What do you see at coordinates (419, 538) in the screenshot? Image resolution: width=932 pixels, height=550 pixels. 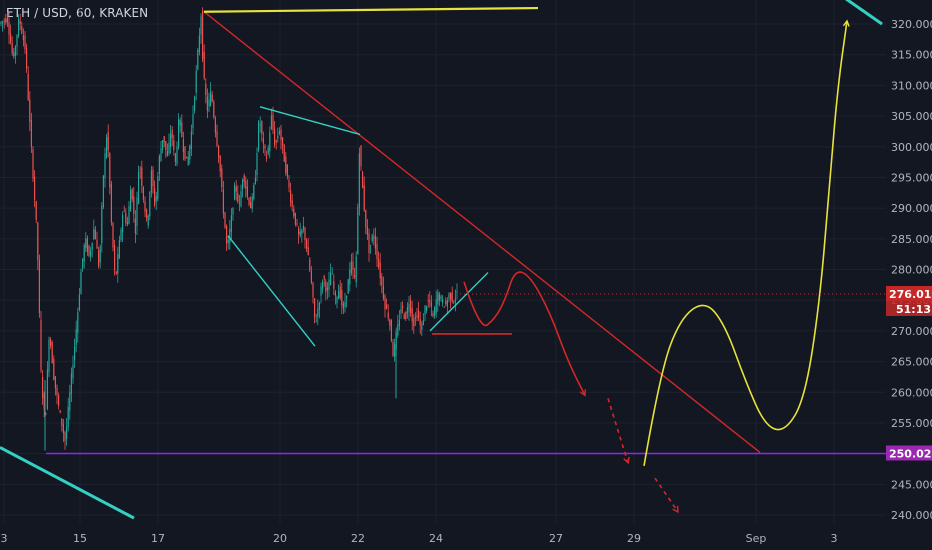 I see `time-axis: 3 15 17 20 22 24 27 29 Sep 3` at bounding box center [419, 538].